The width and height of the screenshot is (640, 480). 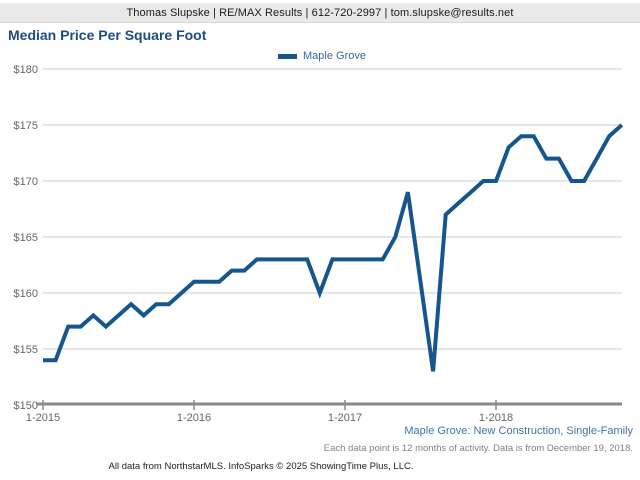 What do you see at coordinates (26, 70) in the screenshot?
I see `y-axis-tick-label: $180` at bounding box center [26, 70].